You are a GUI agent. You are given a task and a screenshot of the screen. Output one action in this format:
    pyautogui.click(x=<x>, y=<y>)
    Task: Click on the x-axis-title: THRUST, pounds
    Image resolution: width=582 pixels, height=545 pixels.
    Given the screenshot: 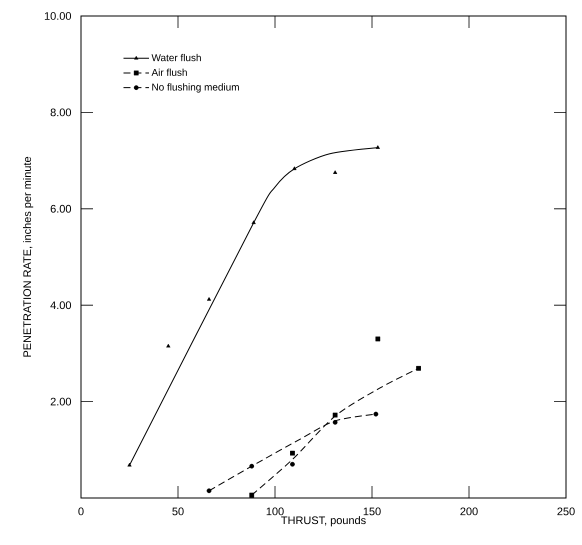 What is the action you would take?
    pyautogui.click(x=323, y=521)
    